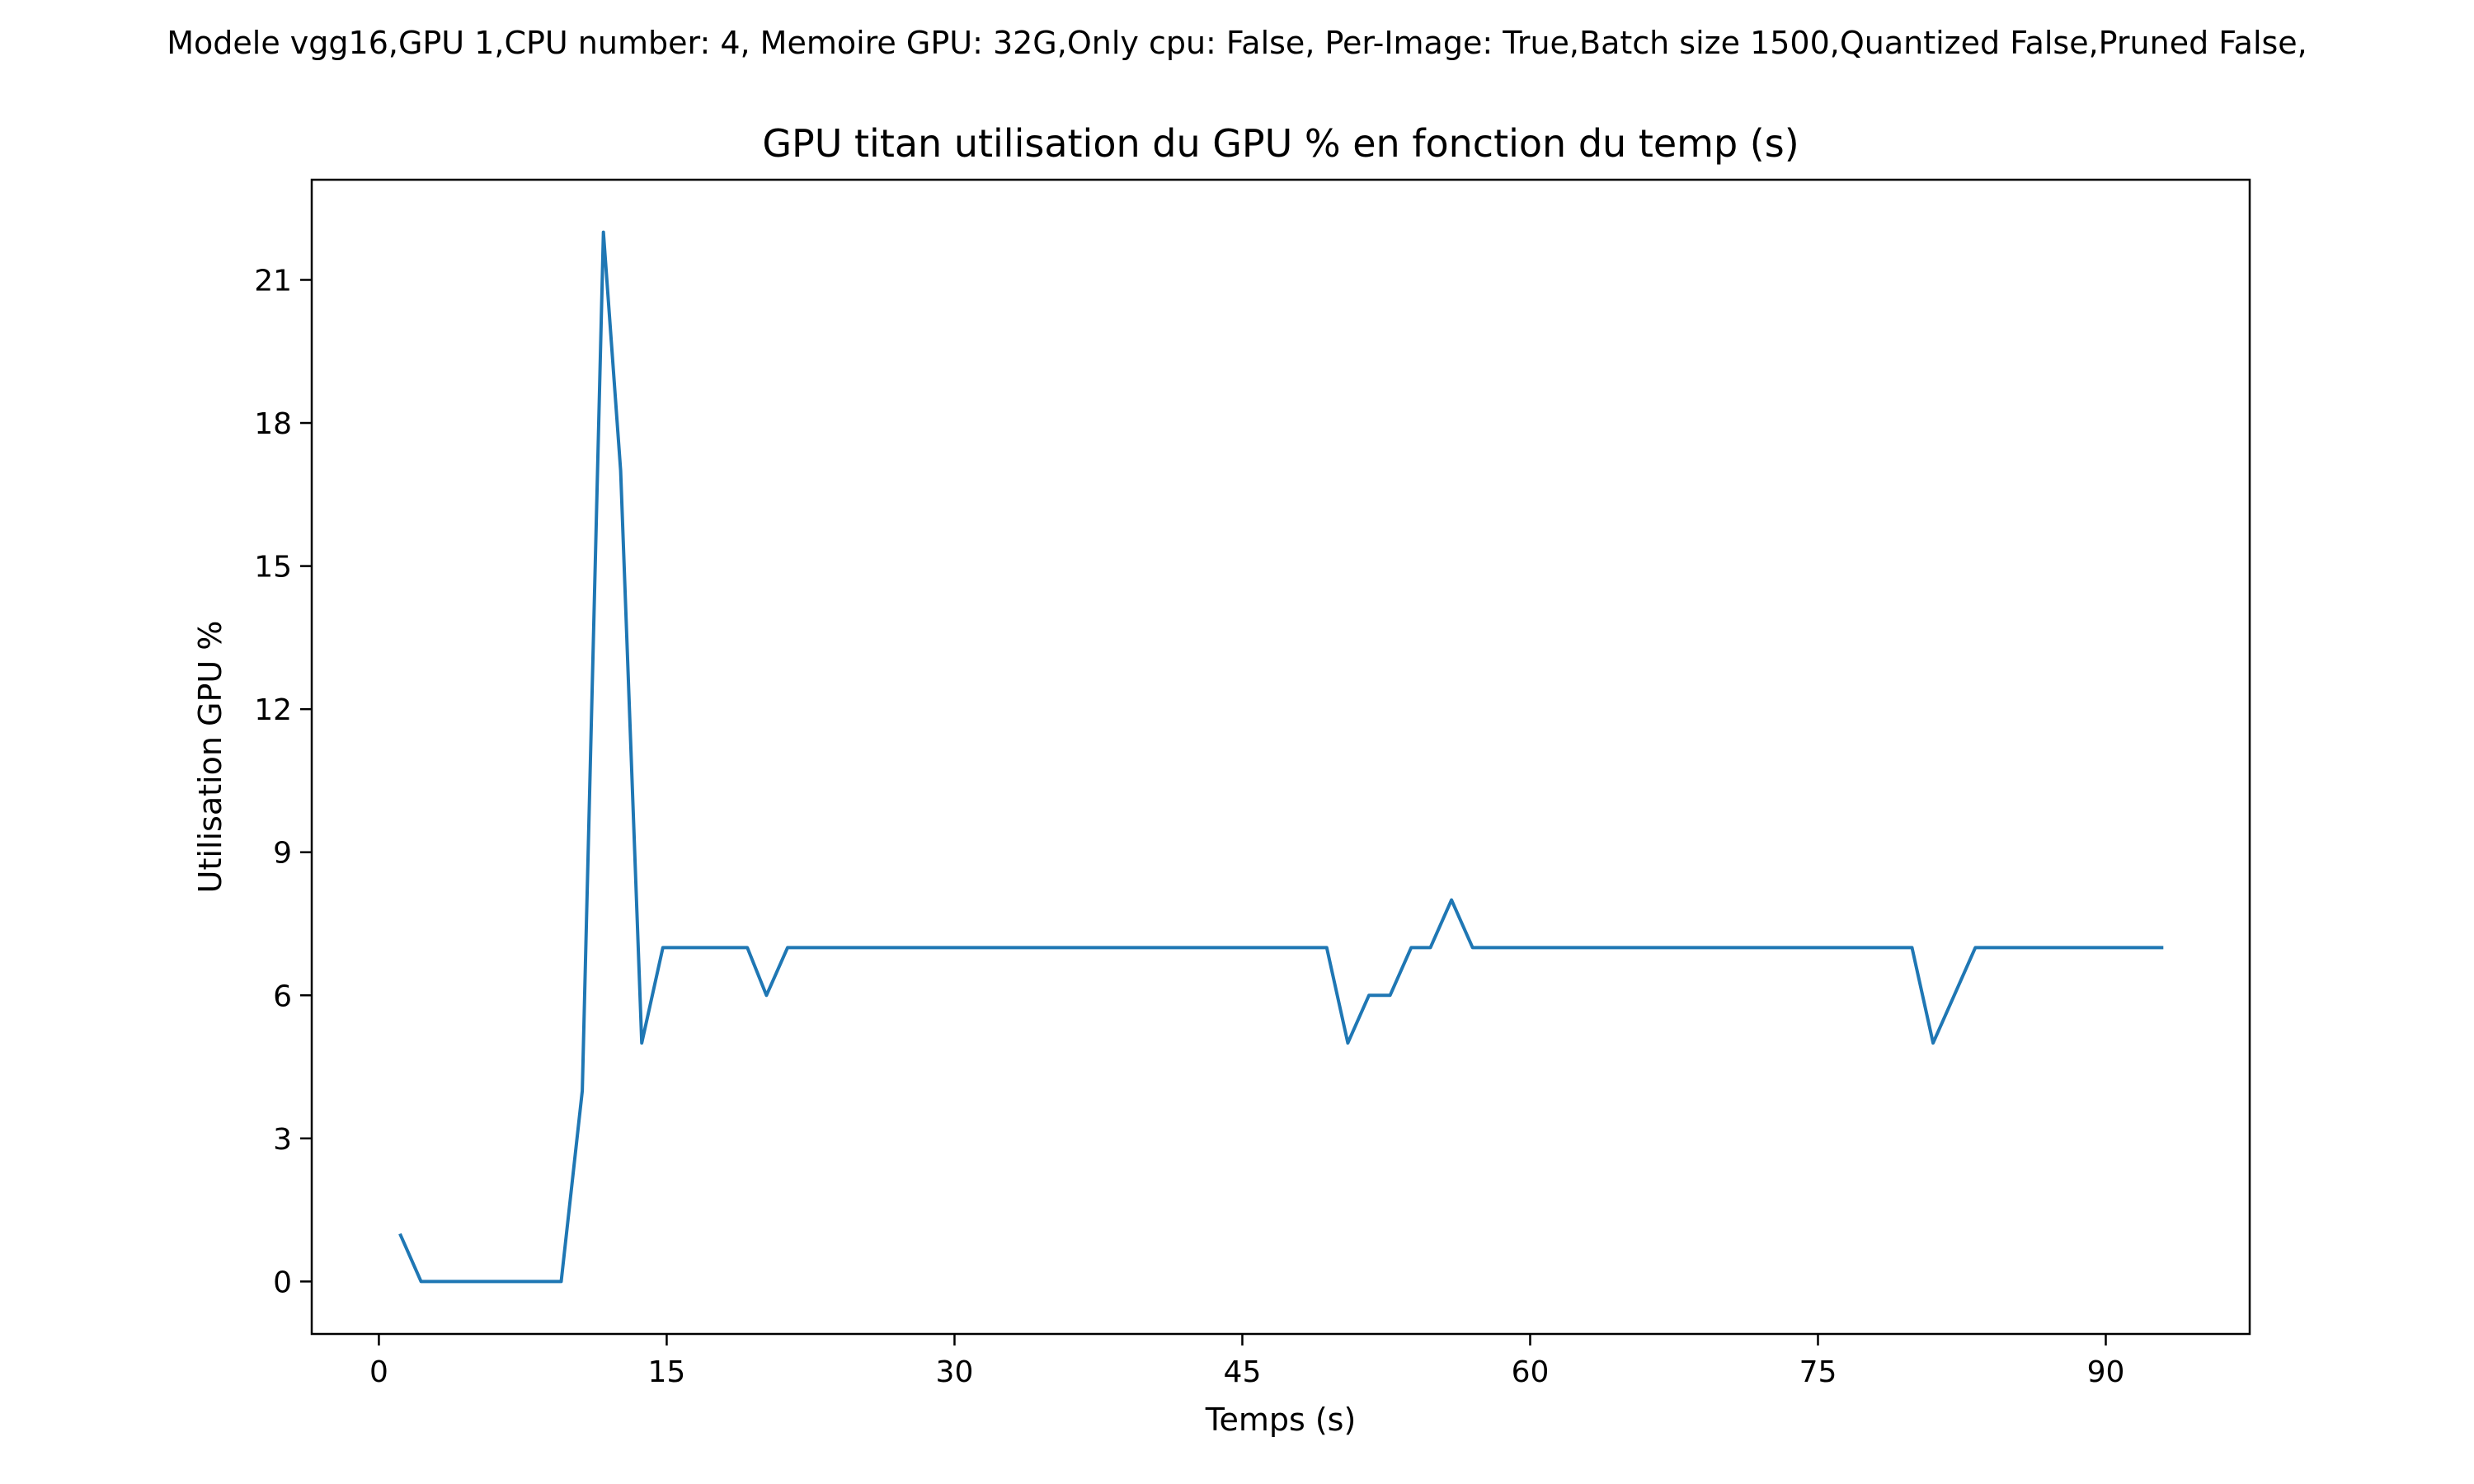  What do you see at coordinates (1531, 1372) in the screenshot?
I see `x-tick-label: 60` at bounding box center [1531, 1372].